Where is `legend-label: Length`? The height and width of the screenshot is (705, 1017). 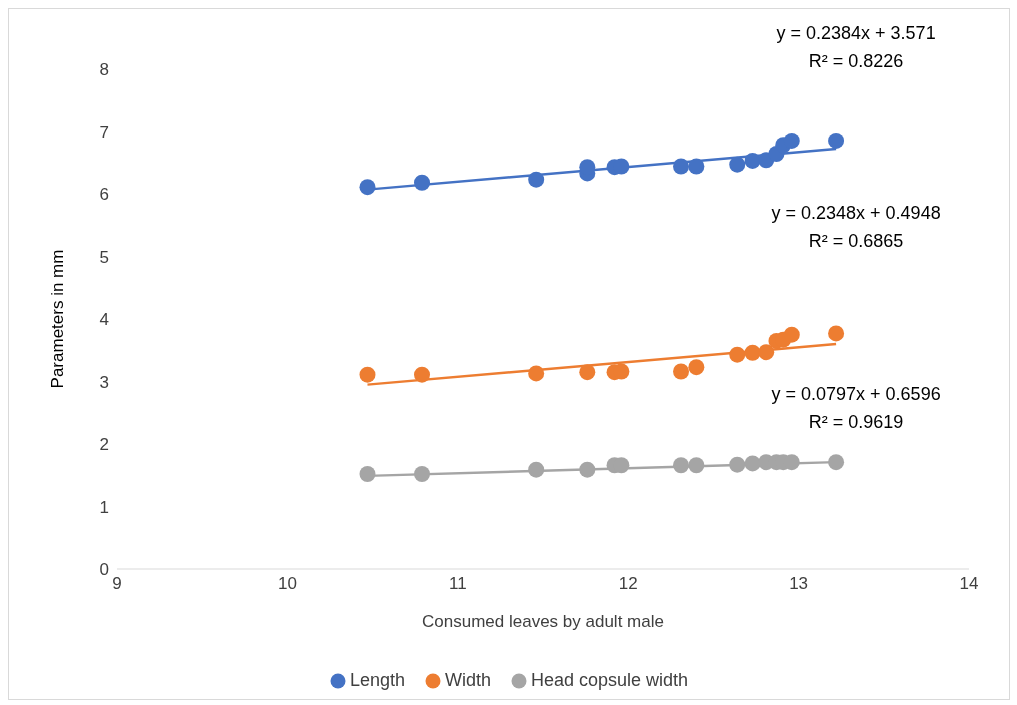
legend-label: Length is located at coordinates (377, 680).